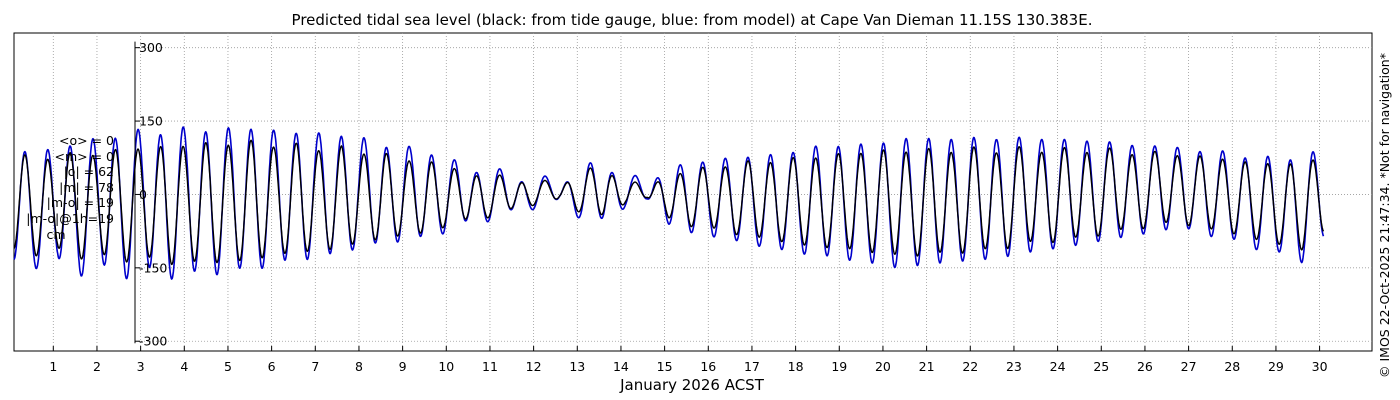 This screenshot has height=400, width=1400. What do you see at coordinates (534, 366) in the screenshot?
I see `x-tick-label: 12` at bounding box center [534, 366].